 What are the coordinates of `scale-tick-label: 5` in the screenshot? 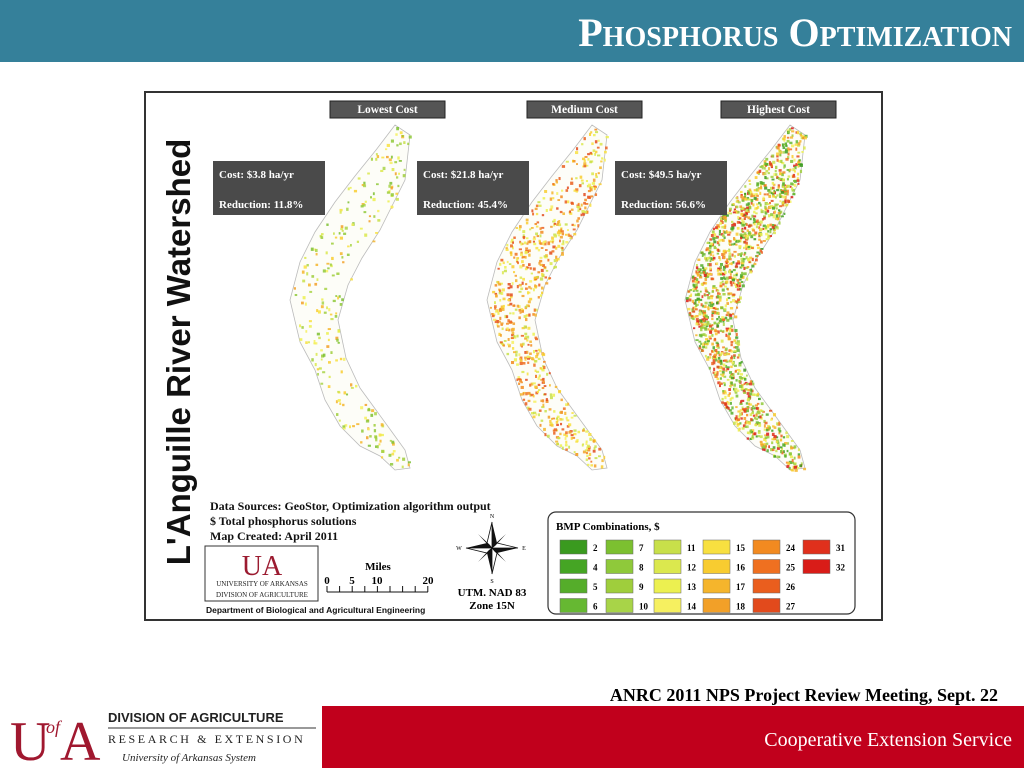 It's located at (352, 581).